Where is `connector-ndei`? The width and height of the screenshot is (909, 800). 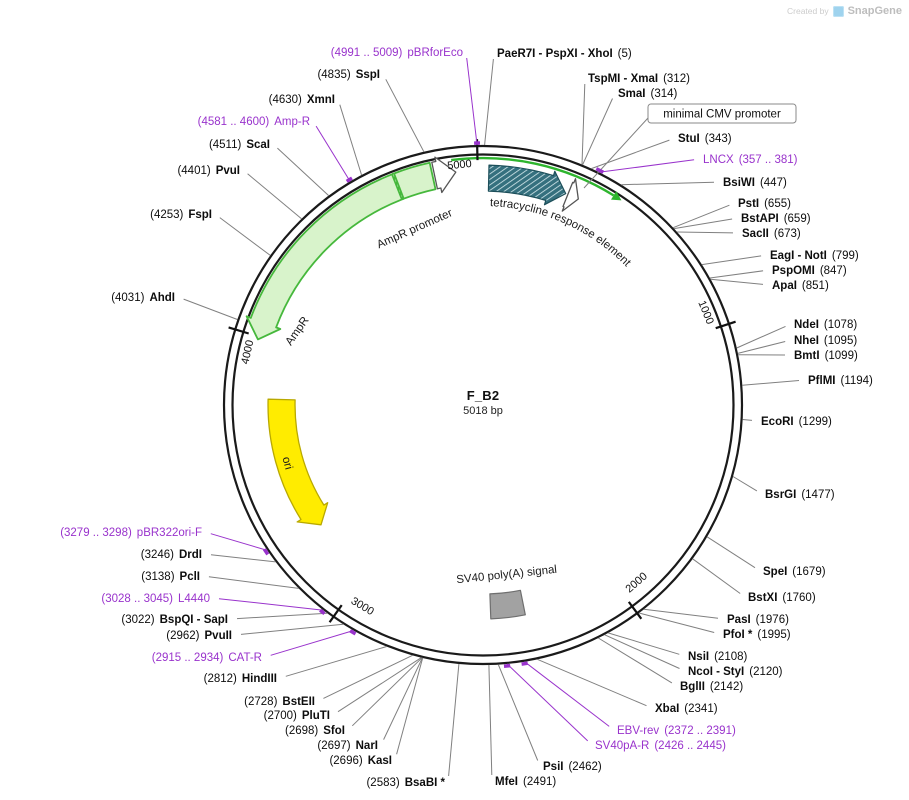 connector-ndei is located at coordinates (761, 337).